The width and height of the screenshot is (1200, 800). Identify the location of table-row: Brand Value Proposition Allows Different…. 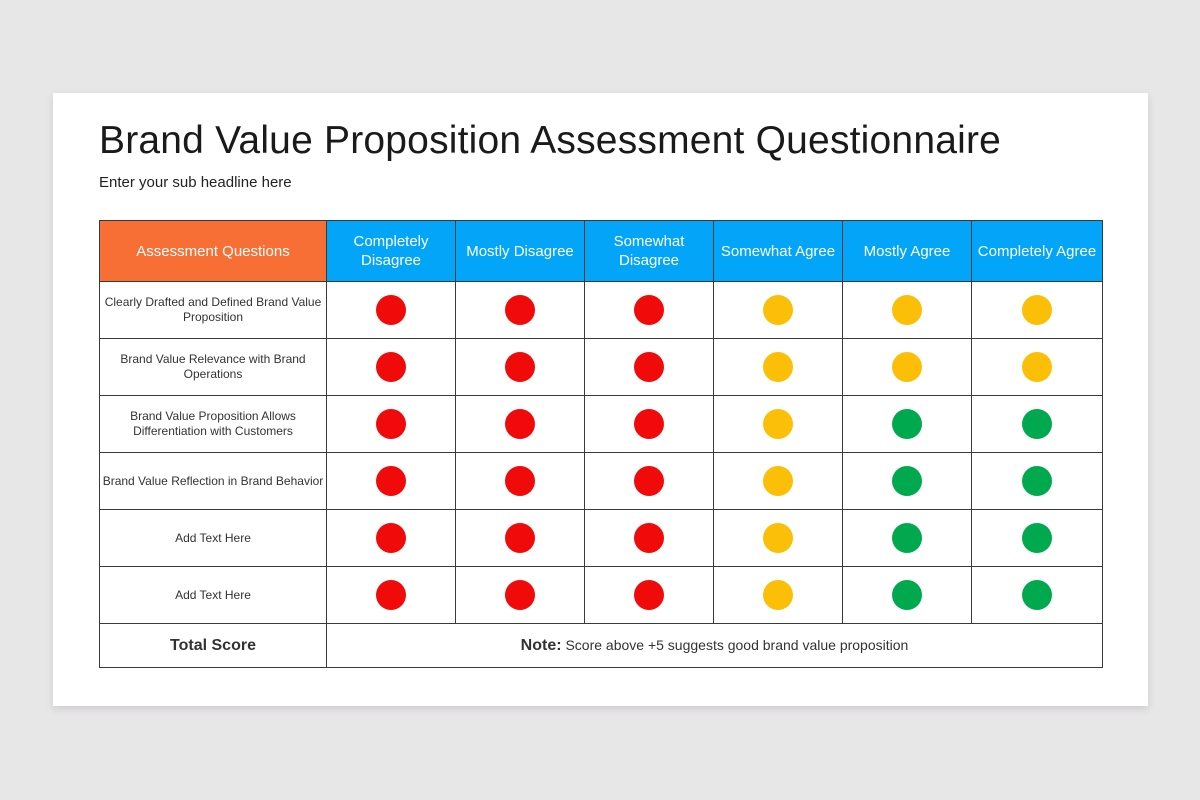
(601, 424).